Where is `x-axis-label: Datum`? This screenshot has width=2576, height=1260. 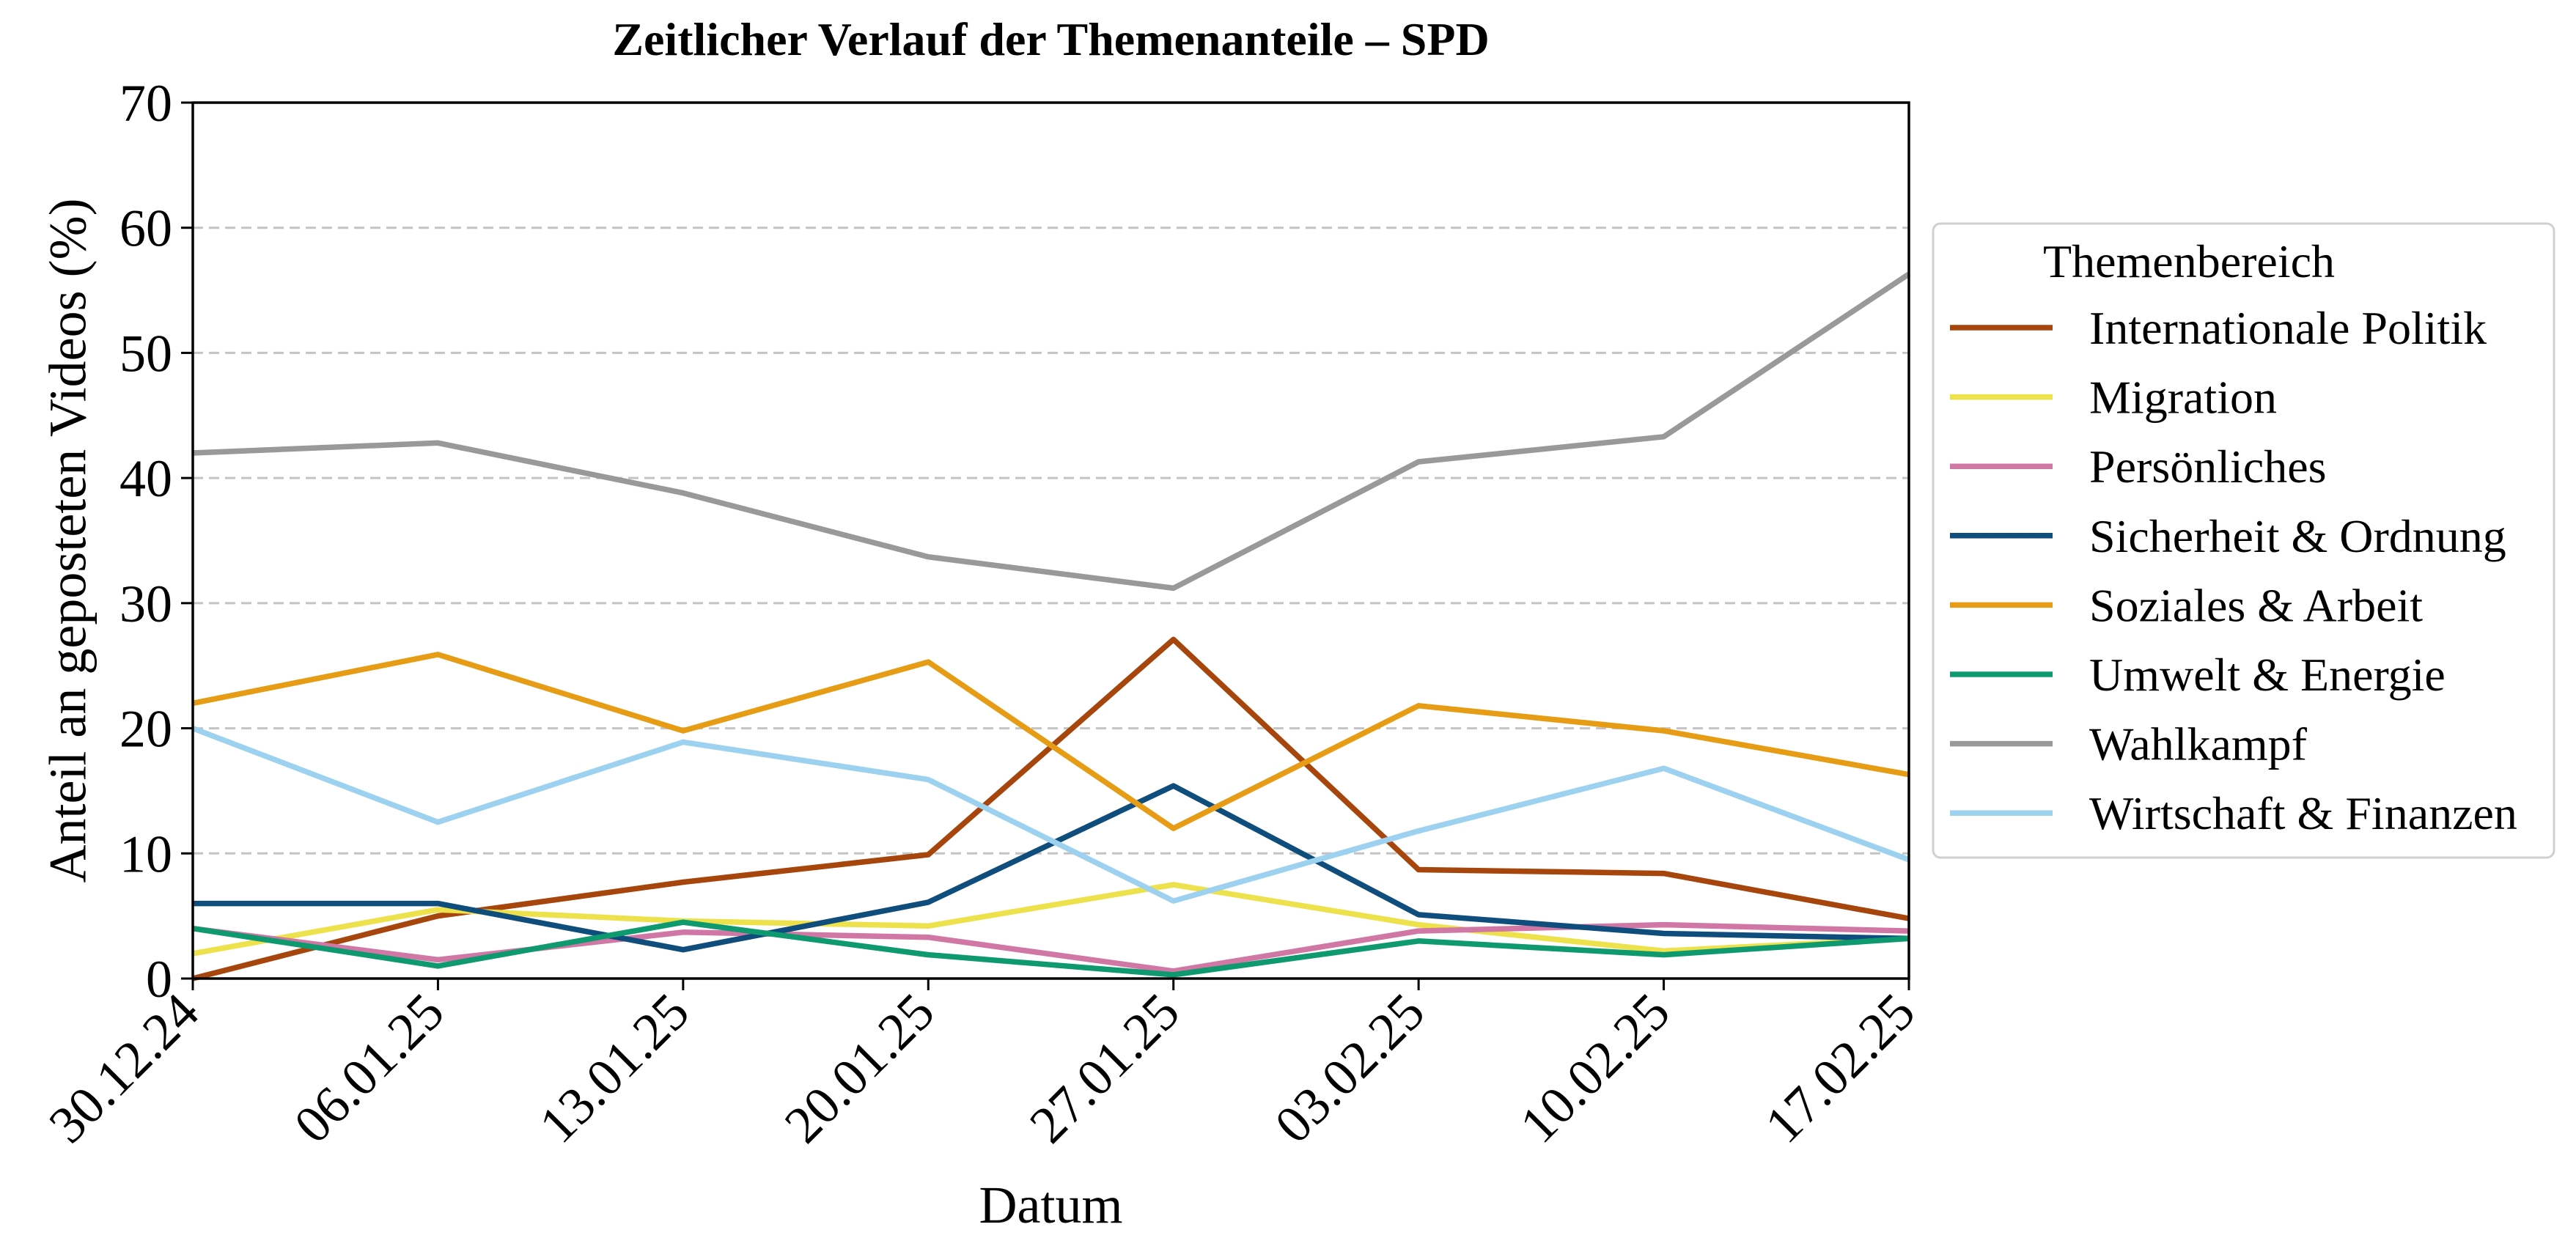
x-axis-label: Datum is located at coordinates (1051, 1205).